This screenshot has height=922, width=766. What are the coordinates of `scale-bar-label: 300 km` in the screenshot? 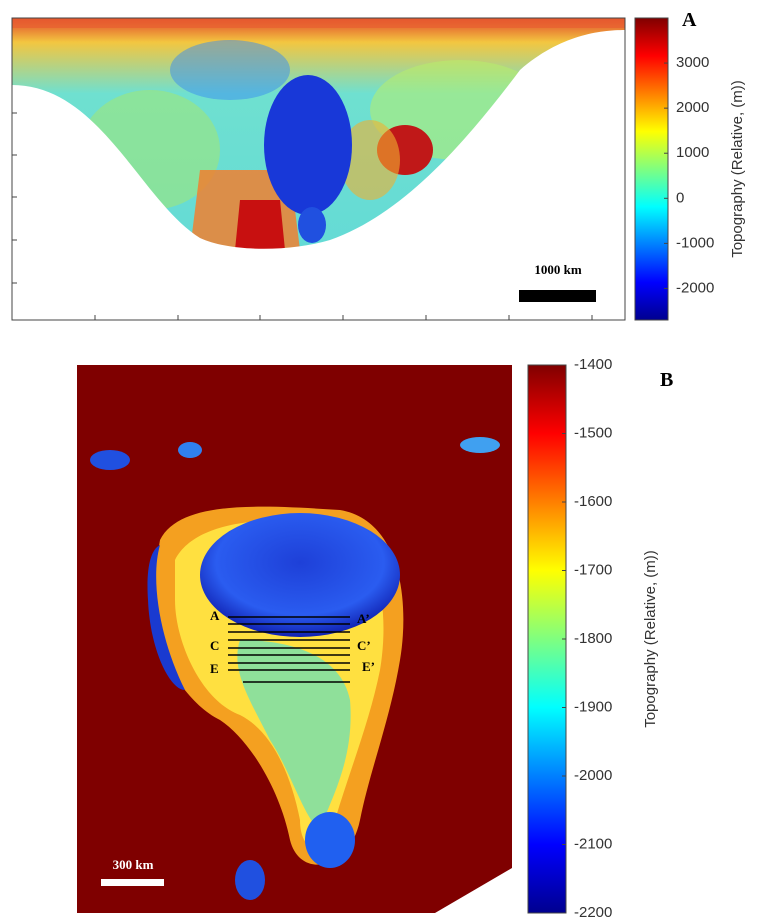 It's located at (133, 864).